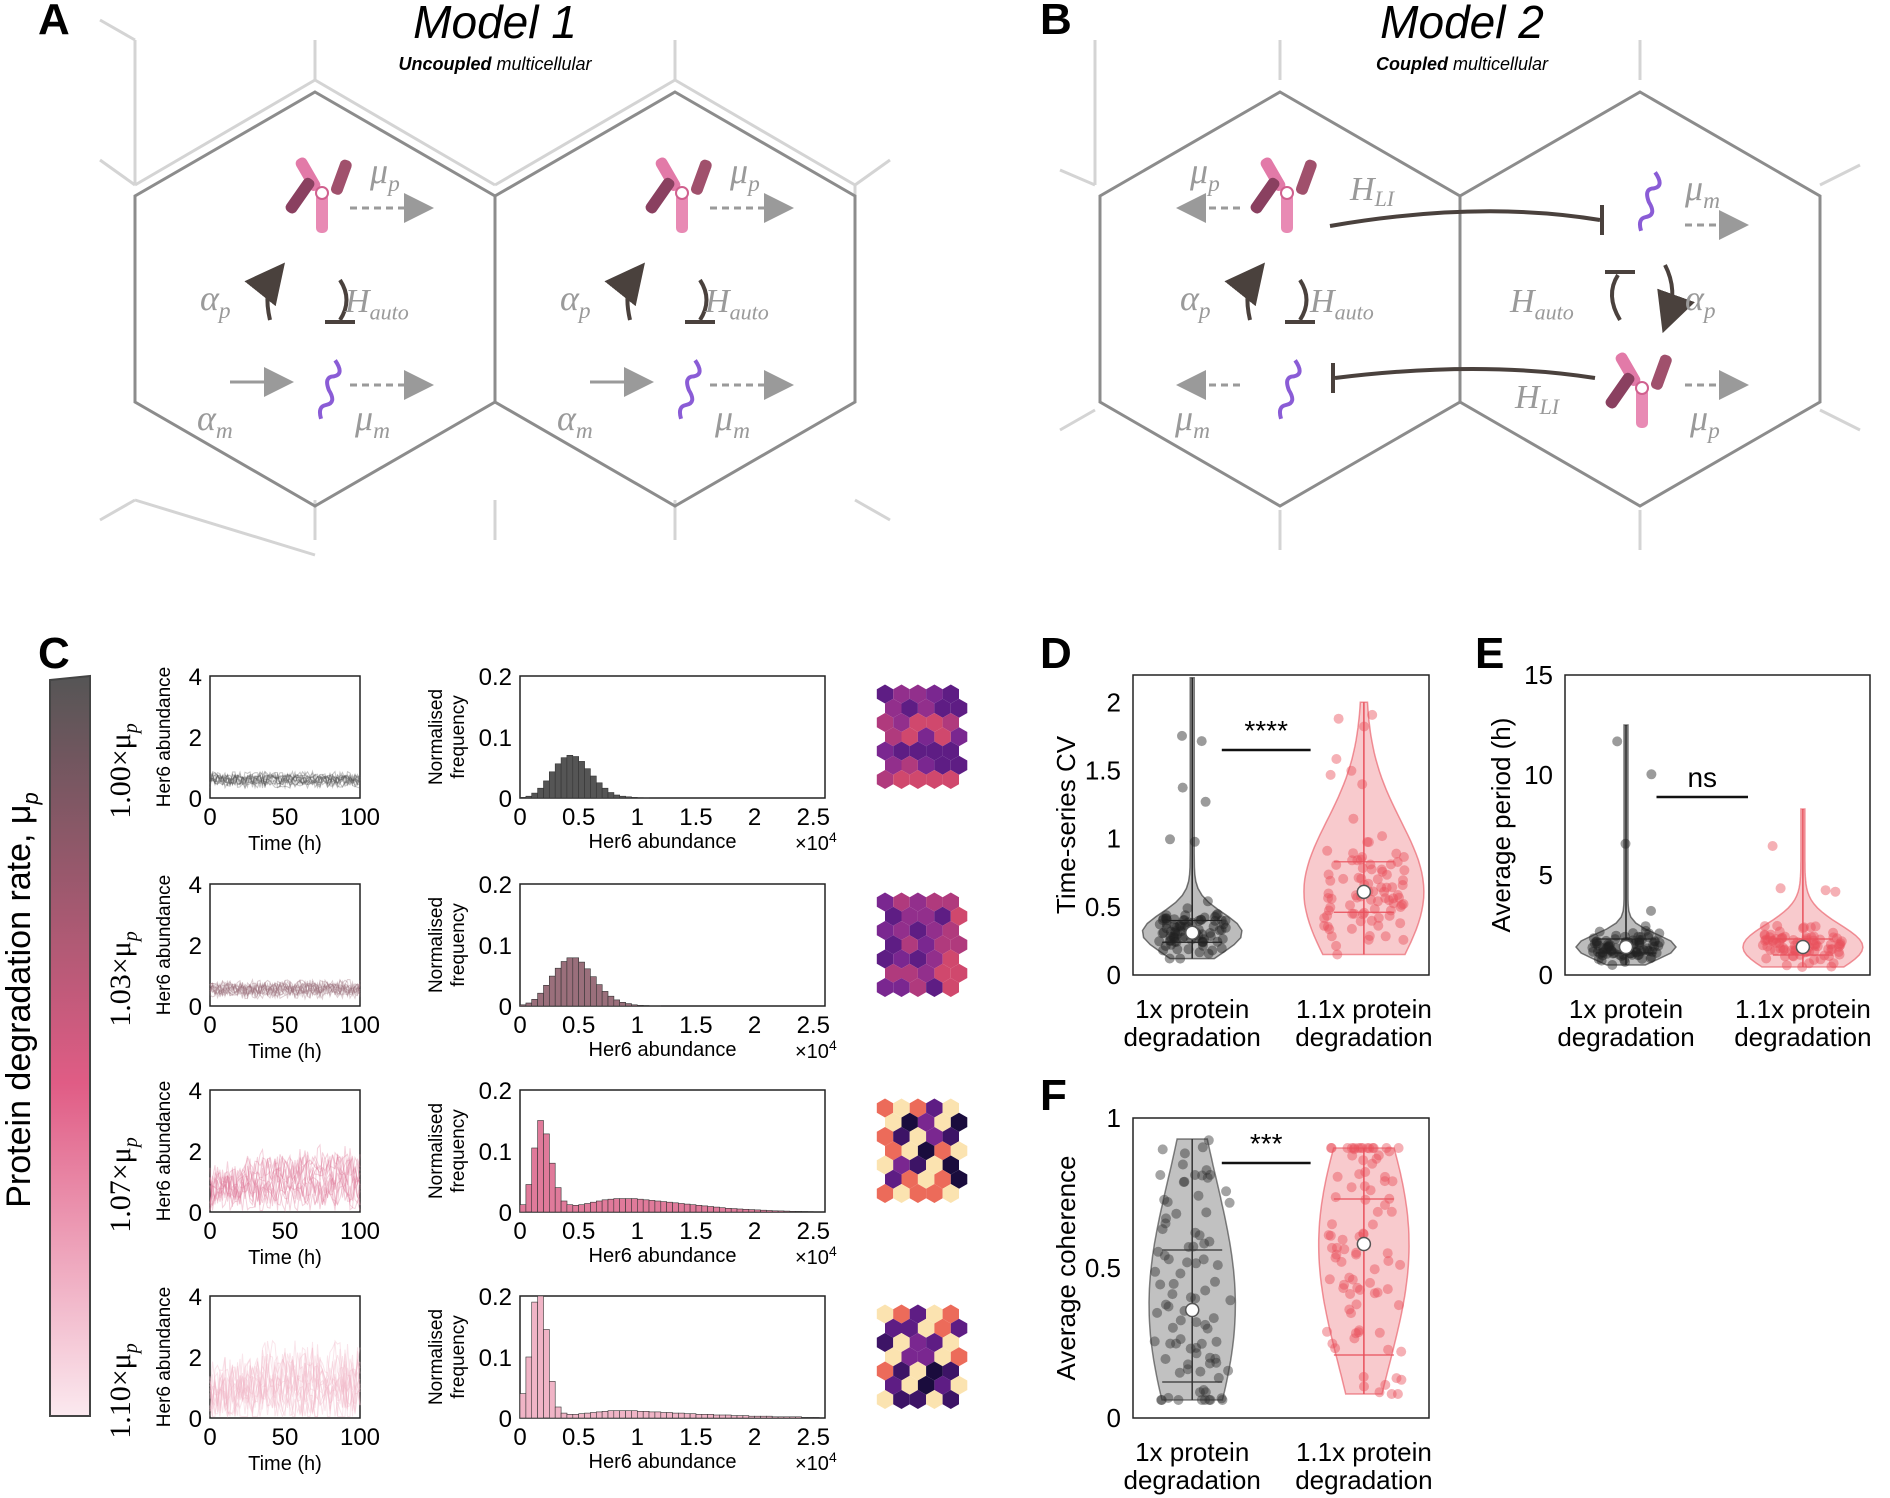 The height and width of the screenshot is (1498, 1890). I want to click on violin-ytick-label: 2, so click(1114, 702).